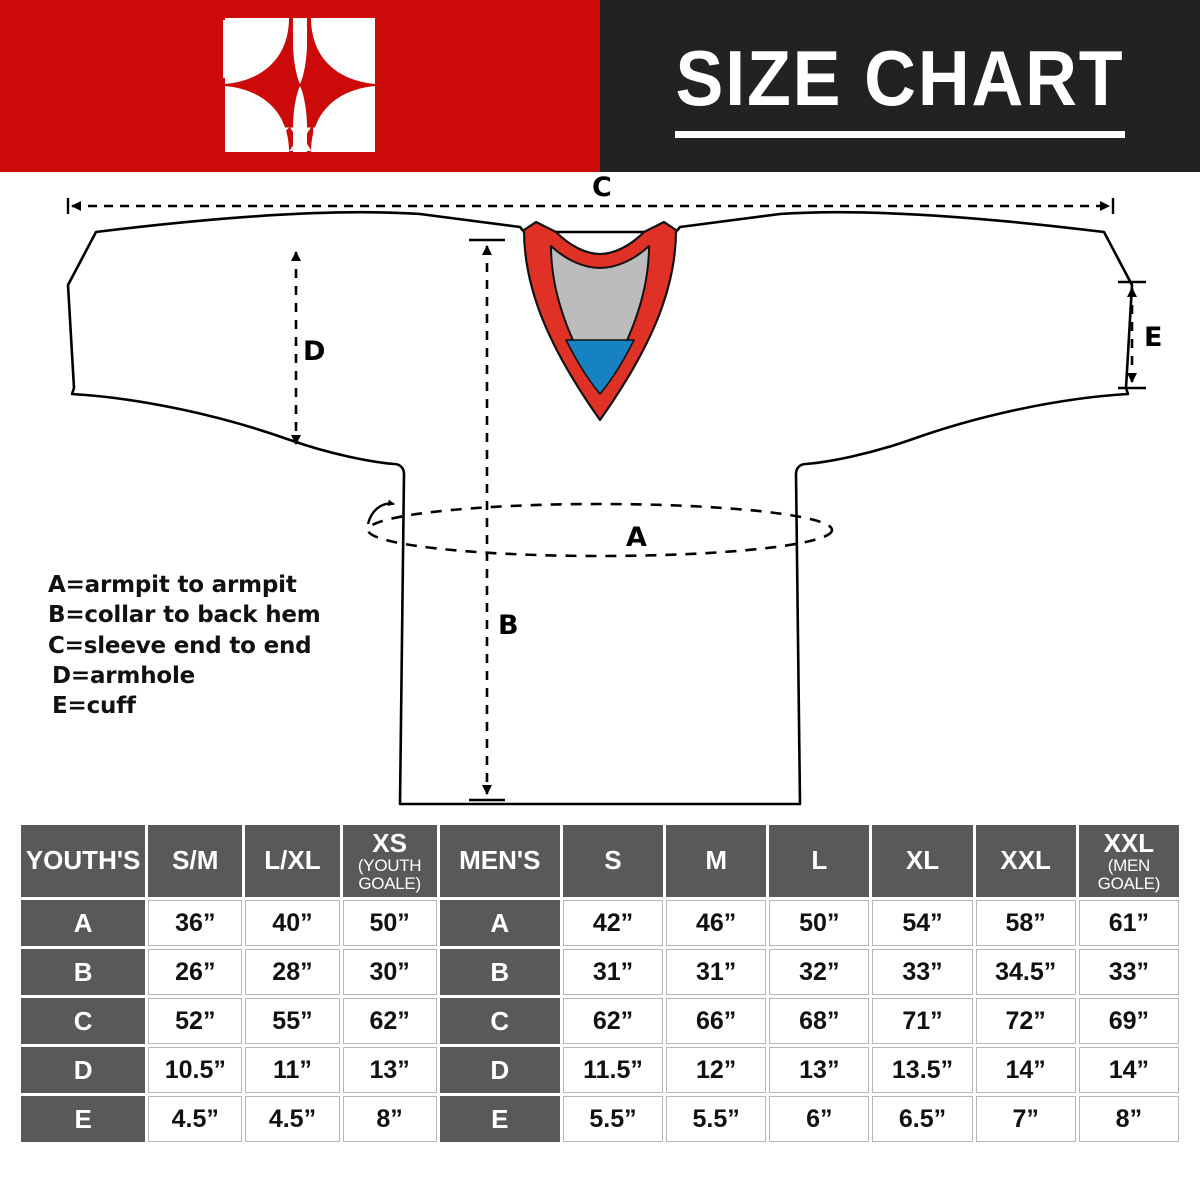 Image resolution: width=1200 pixels, height=1200 pixels. Describe the element at coordinates (922, 1021) in the screenshot. I see `measurement-cell: 71”` at that location.